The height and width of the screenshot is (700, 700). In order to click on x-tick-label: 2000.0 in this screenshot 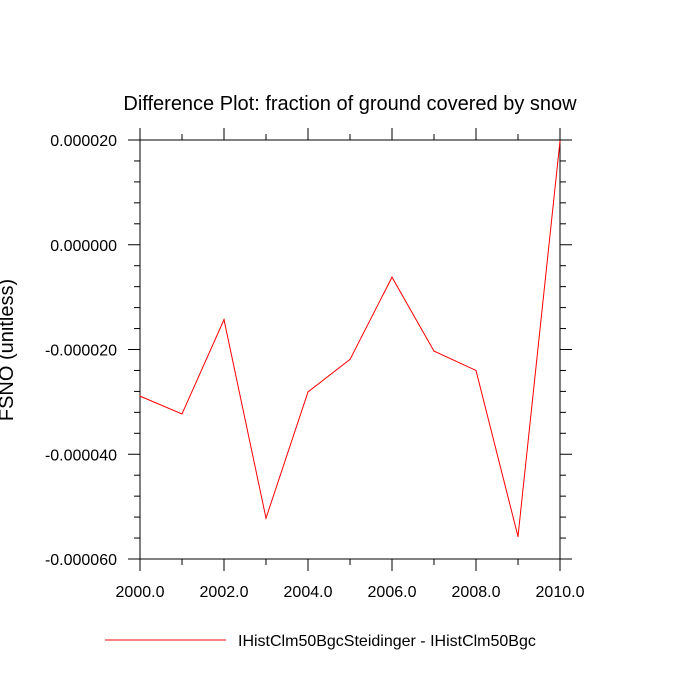, I will do `click(140, 592)`.